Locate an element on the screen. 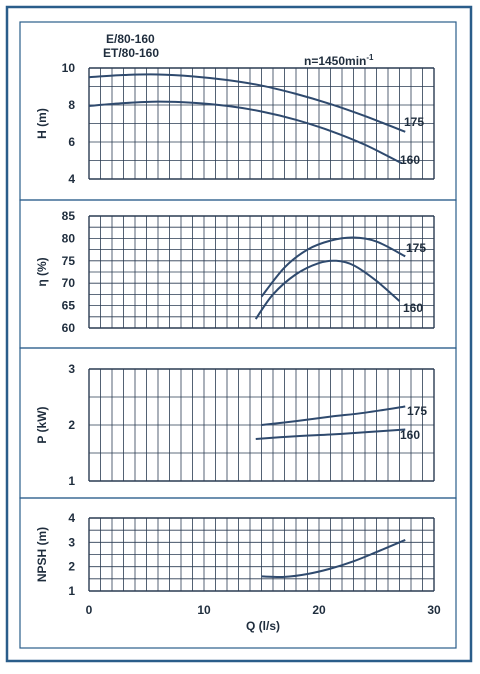 The image size is (480, 674). y-axis-label: H (m) is located at coordinates (42, 123).